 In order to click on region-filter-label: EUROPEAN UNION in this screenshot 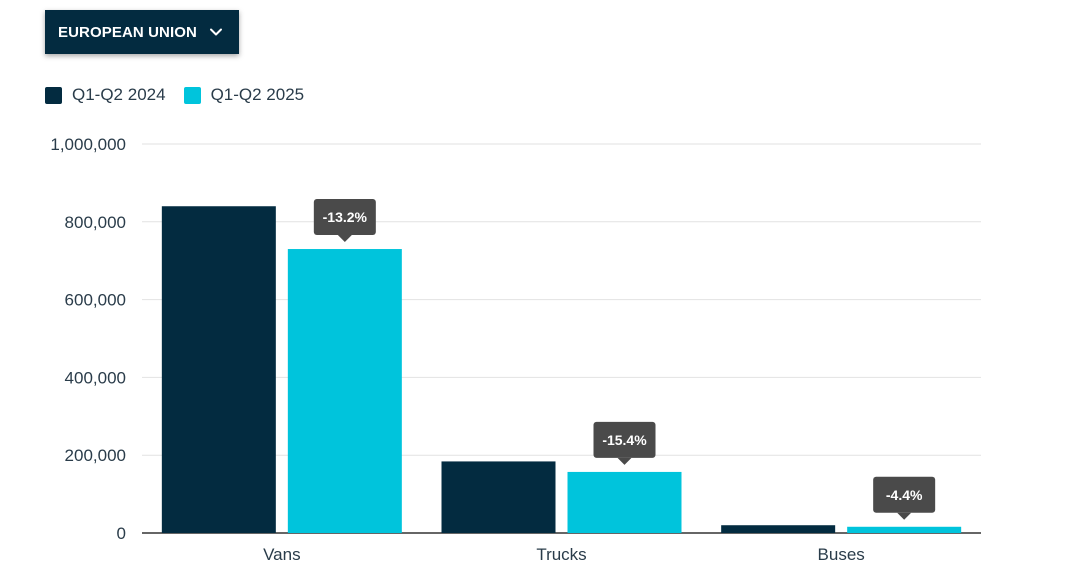, I will do `click(127, 32)`.